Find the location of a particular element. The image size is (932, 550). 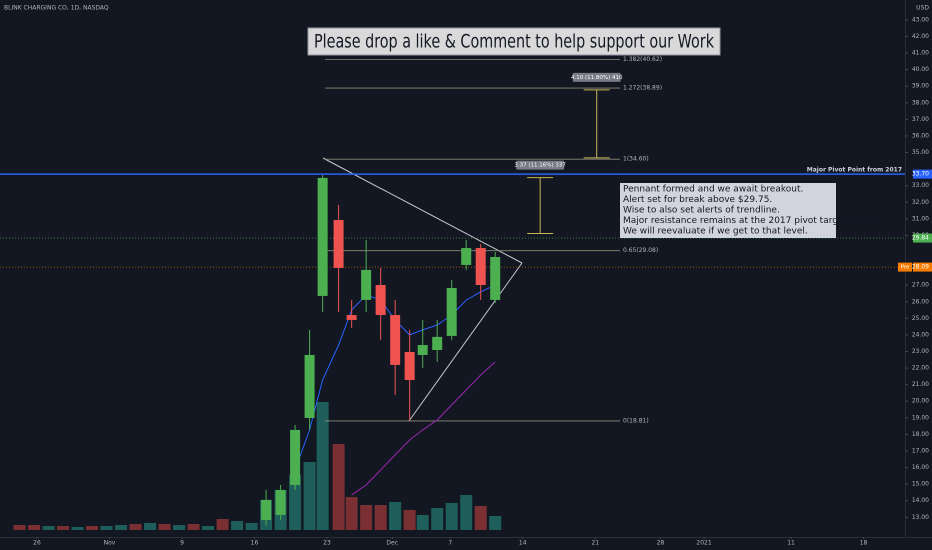

annotation-line: Alert set for break above $29.75. is located at coordinates (697, 200).